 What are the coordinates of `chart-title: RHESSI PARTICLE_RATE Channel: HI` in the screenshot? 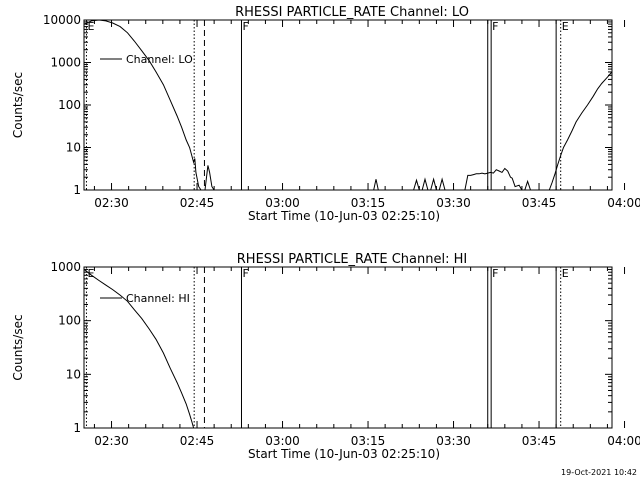 It's located at (352, 259).